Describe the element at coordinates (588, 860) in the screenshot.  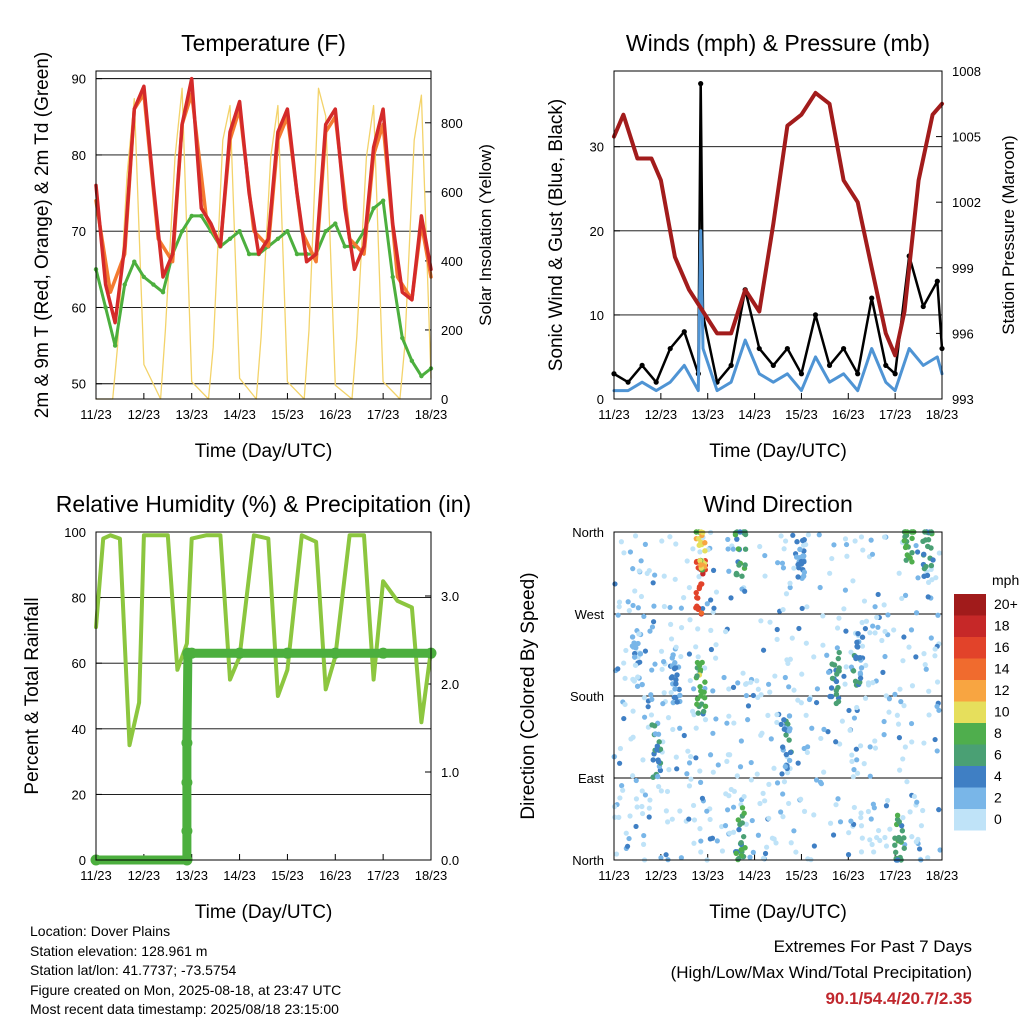
I see `dir-tick-label-0: North` at that location.